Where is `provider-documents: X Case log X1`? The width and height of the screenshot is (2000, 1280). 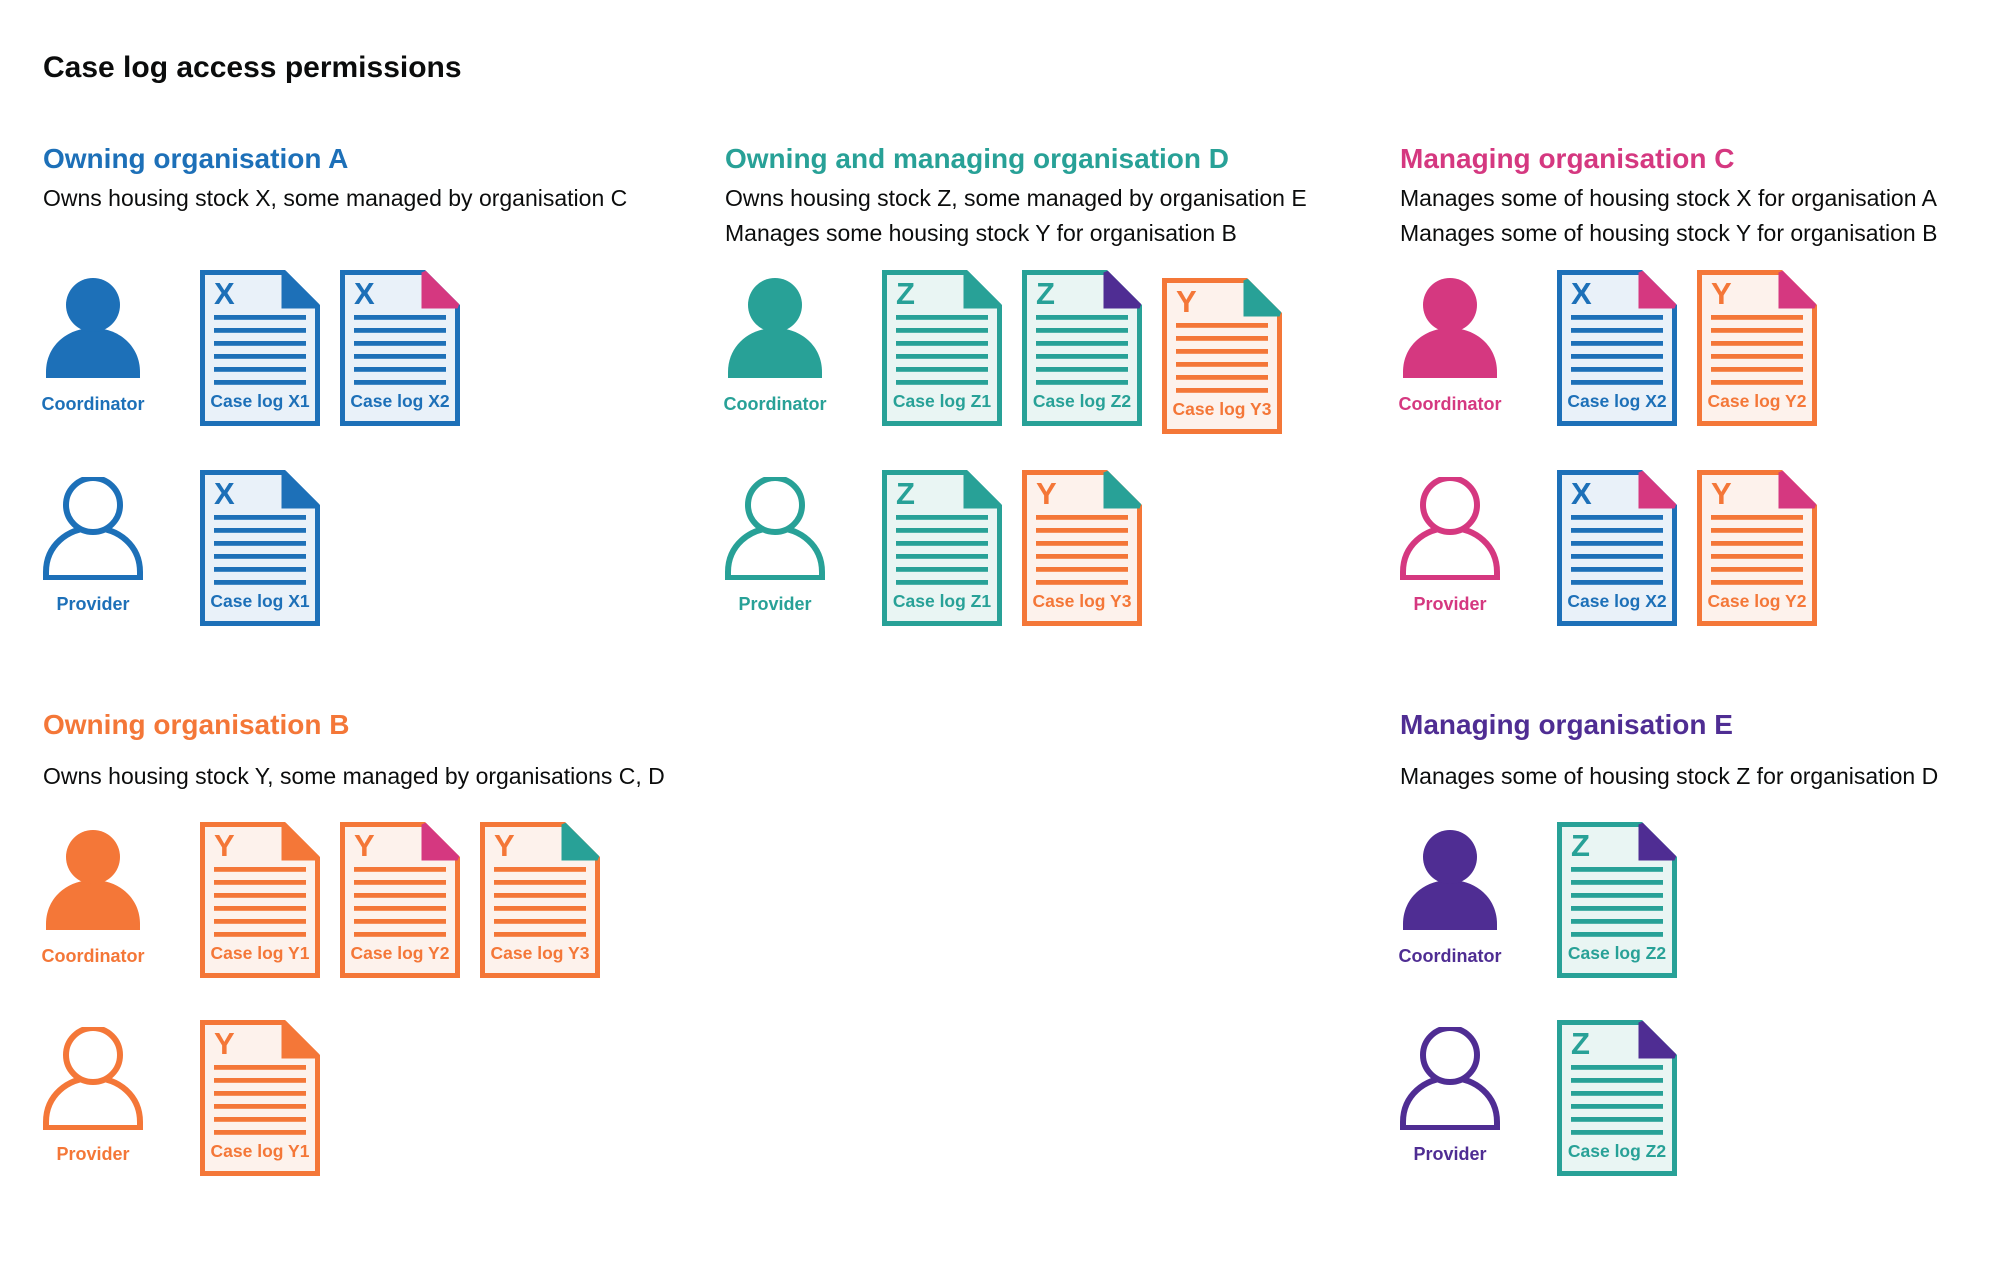
provider-documents: X Case log X1 is located at coordinates (260, 548).